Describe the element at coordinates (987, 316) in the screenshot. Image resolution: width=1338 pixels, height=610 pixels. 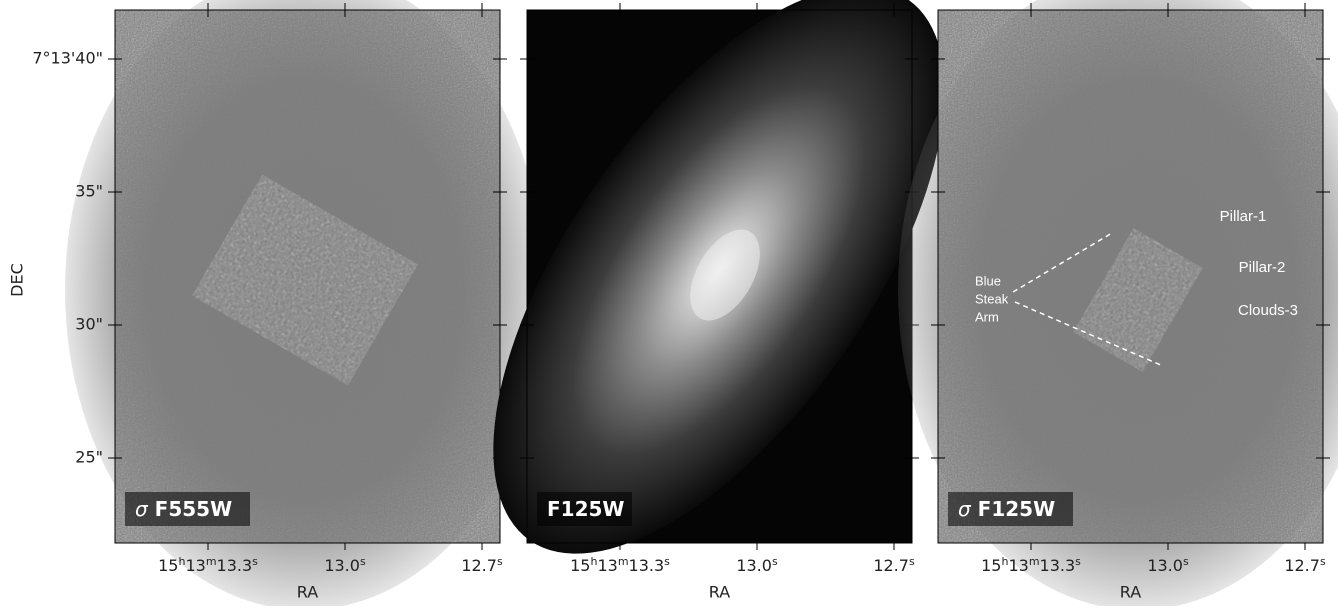
I see `arm-label: Arm` at that location.